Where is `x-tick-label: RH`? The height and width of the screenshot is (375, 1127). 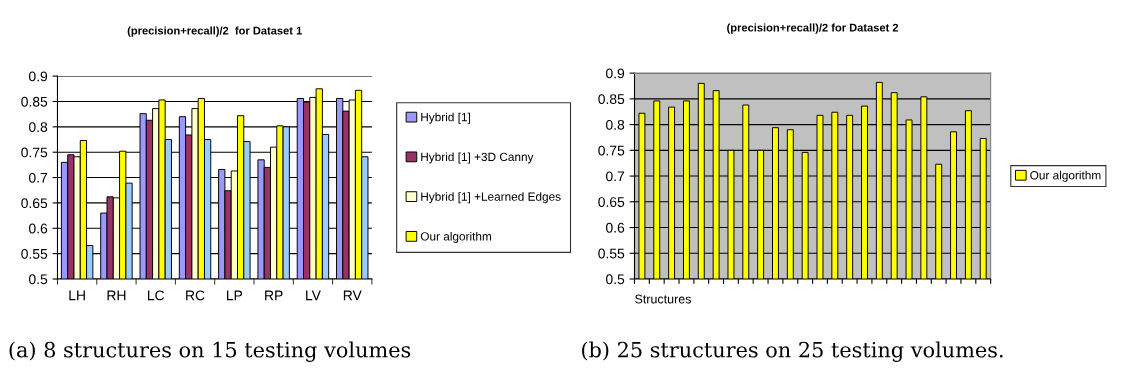 x-tick-label: RH is located at coordinates (116, 295).